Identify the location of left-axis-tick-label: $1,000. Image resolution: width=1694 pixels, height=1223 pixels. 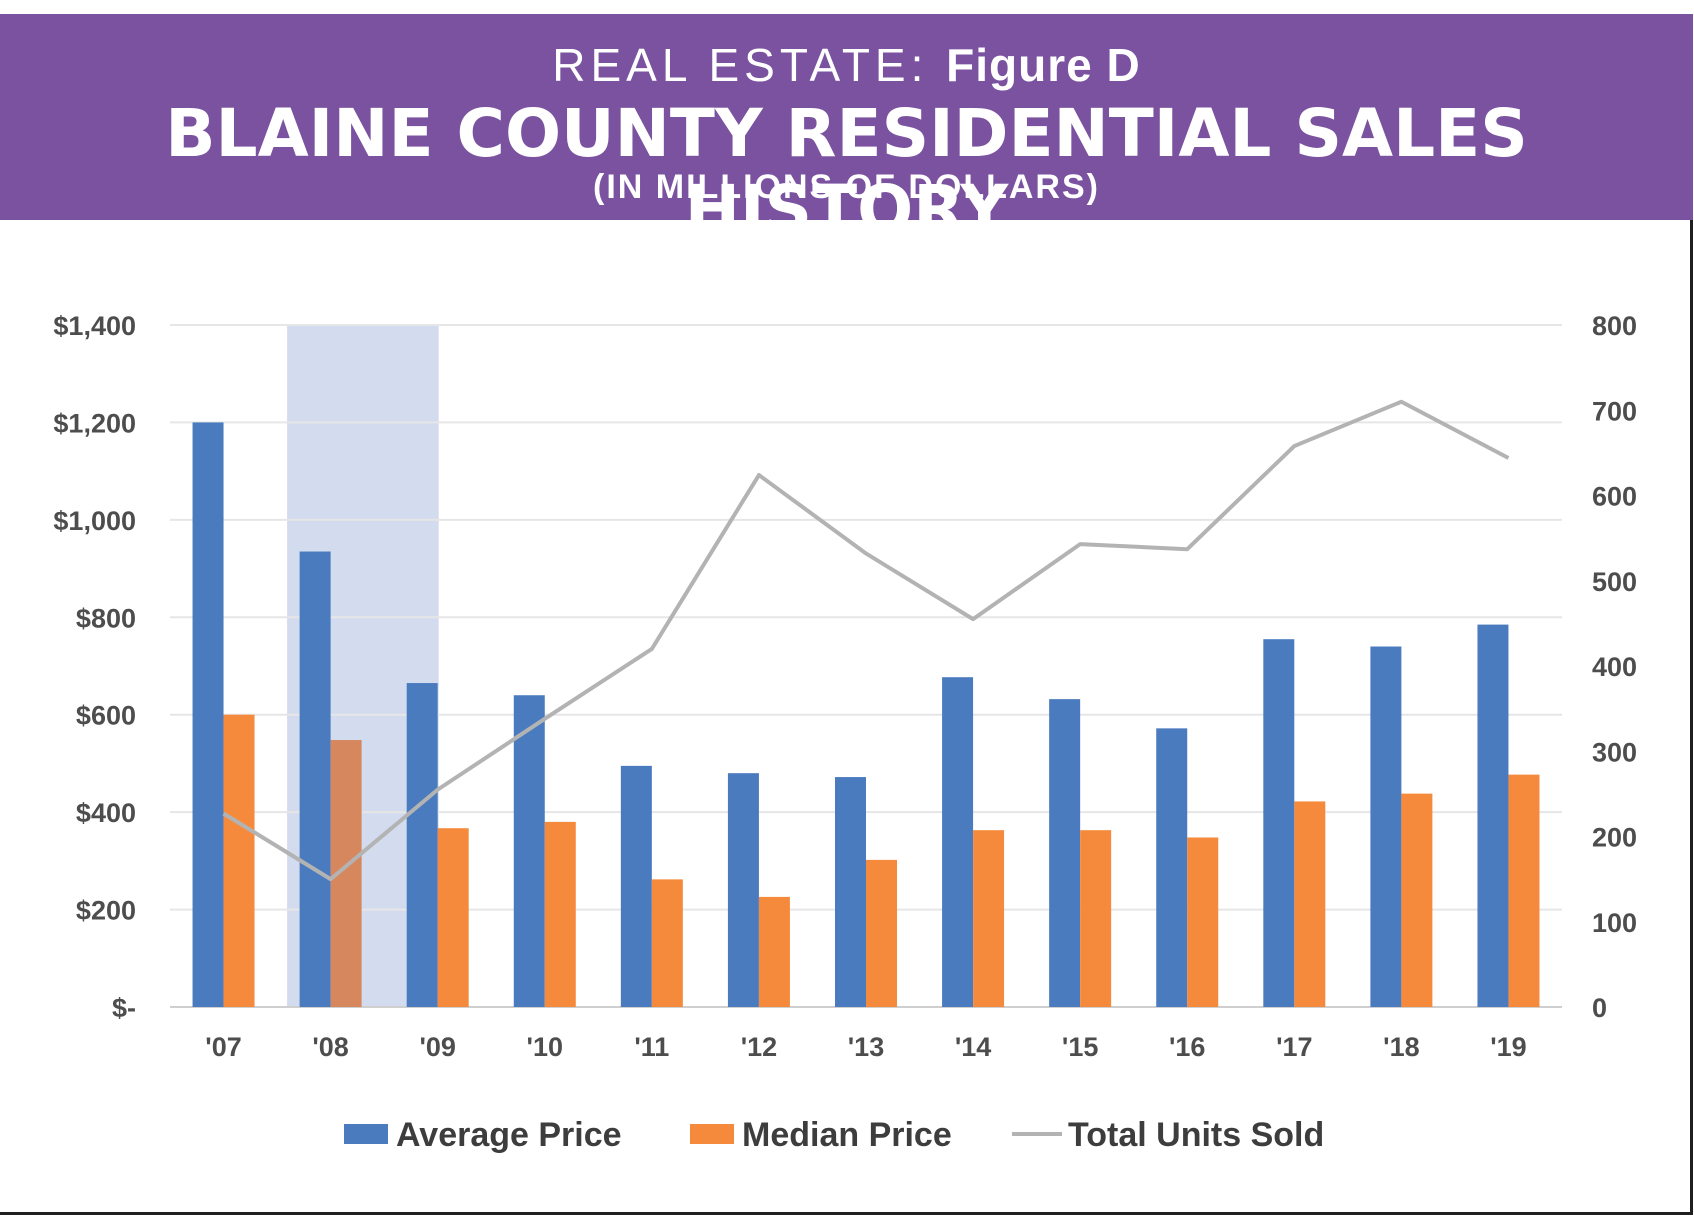
(94, 521).